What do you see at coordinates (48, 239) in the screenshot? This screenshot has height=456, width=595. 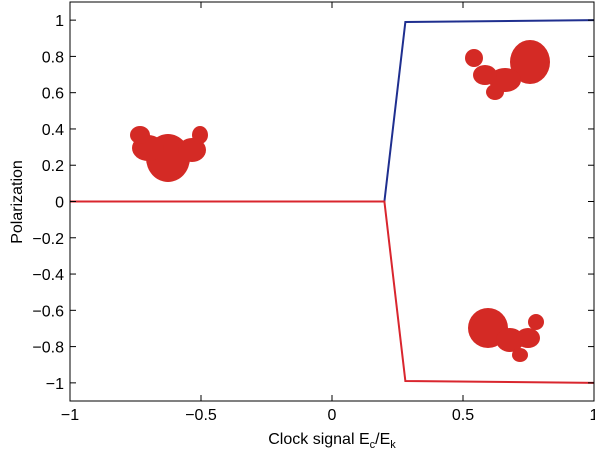 I see `y-tick-label: −0.2` at bounding box center [48, 239].